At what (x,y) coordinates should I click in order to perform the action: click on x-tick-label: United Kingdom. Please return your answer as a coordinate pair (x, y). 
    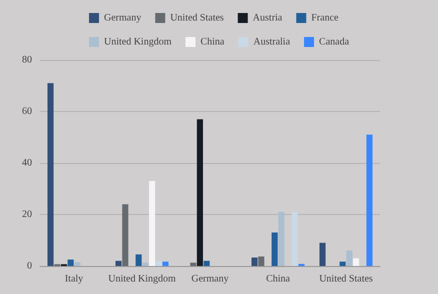
    Looking at the image, I should click on (142, 279).